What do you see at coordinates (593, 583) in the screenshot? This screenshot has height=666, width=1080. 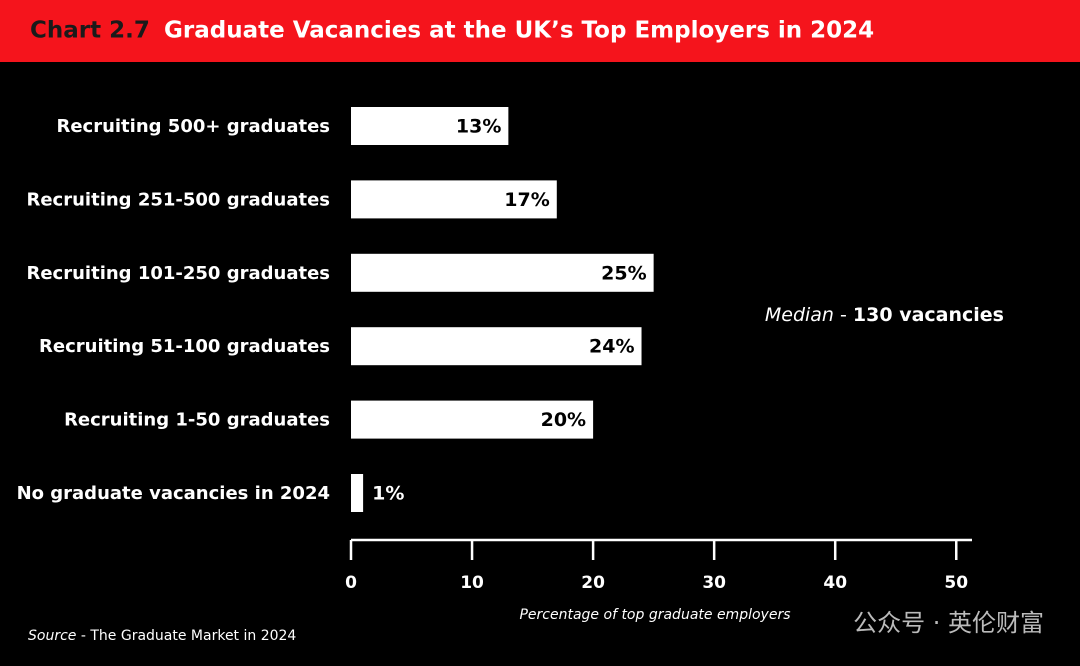 I see `x-tick-label: 20` at bounding box center [593, 583].